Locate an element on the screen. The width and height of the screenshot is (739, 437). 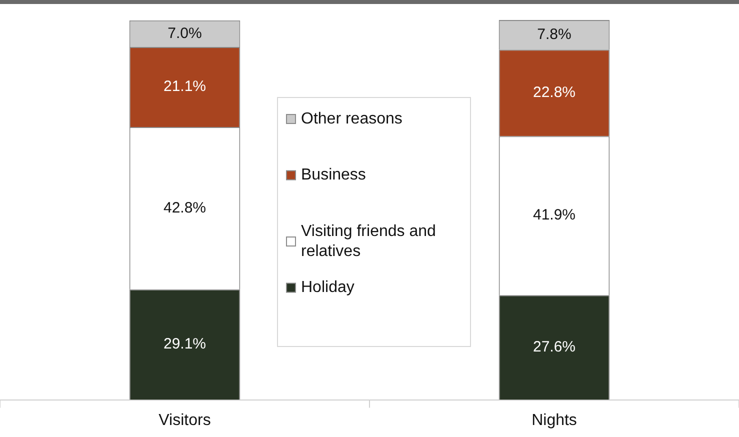
legend-label: Other reasons is located at coordinates (351, 119).